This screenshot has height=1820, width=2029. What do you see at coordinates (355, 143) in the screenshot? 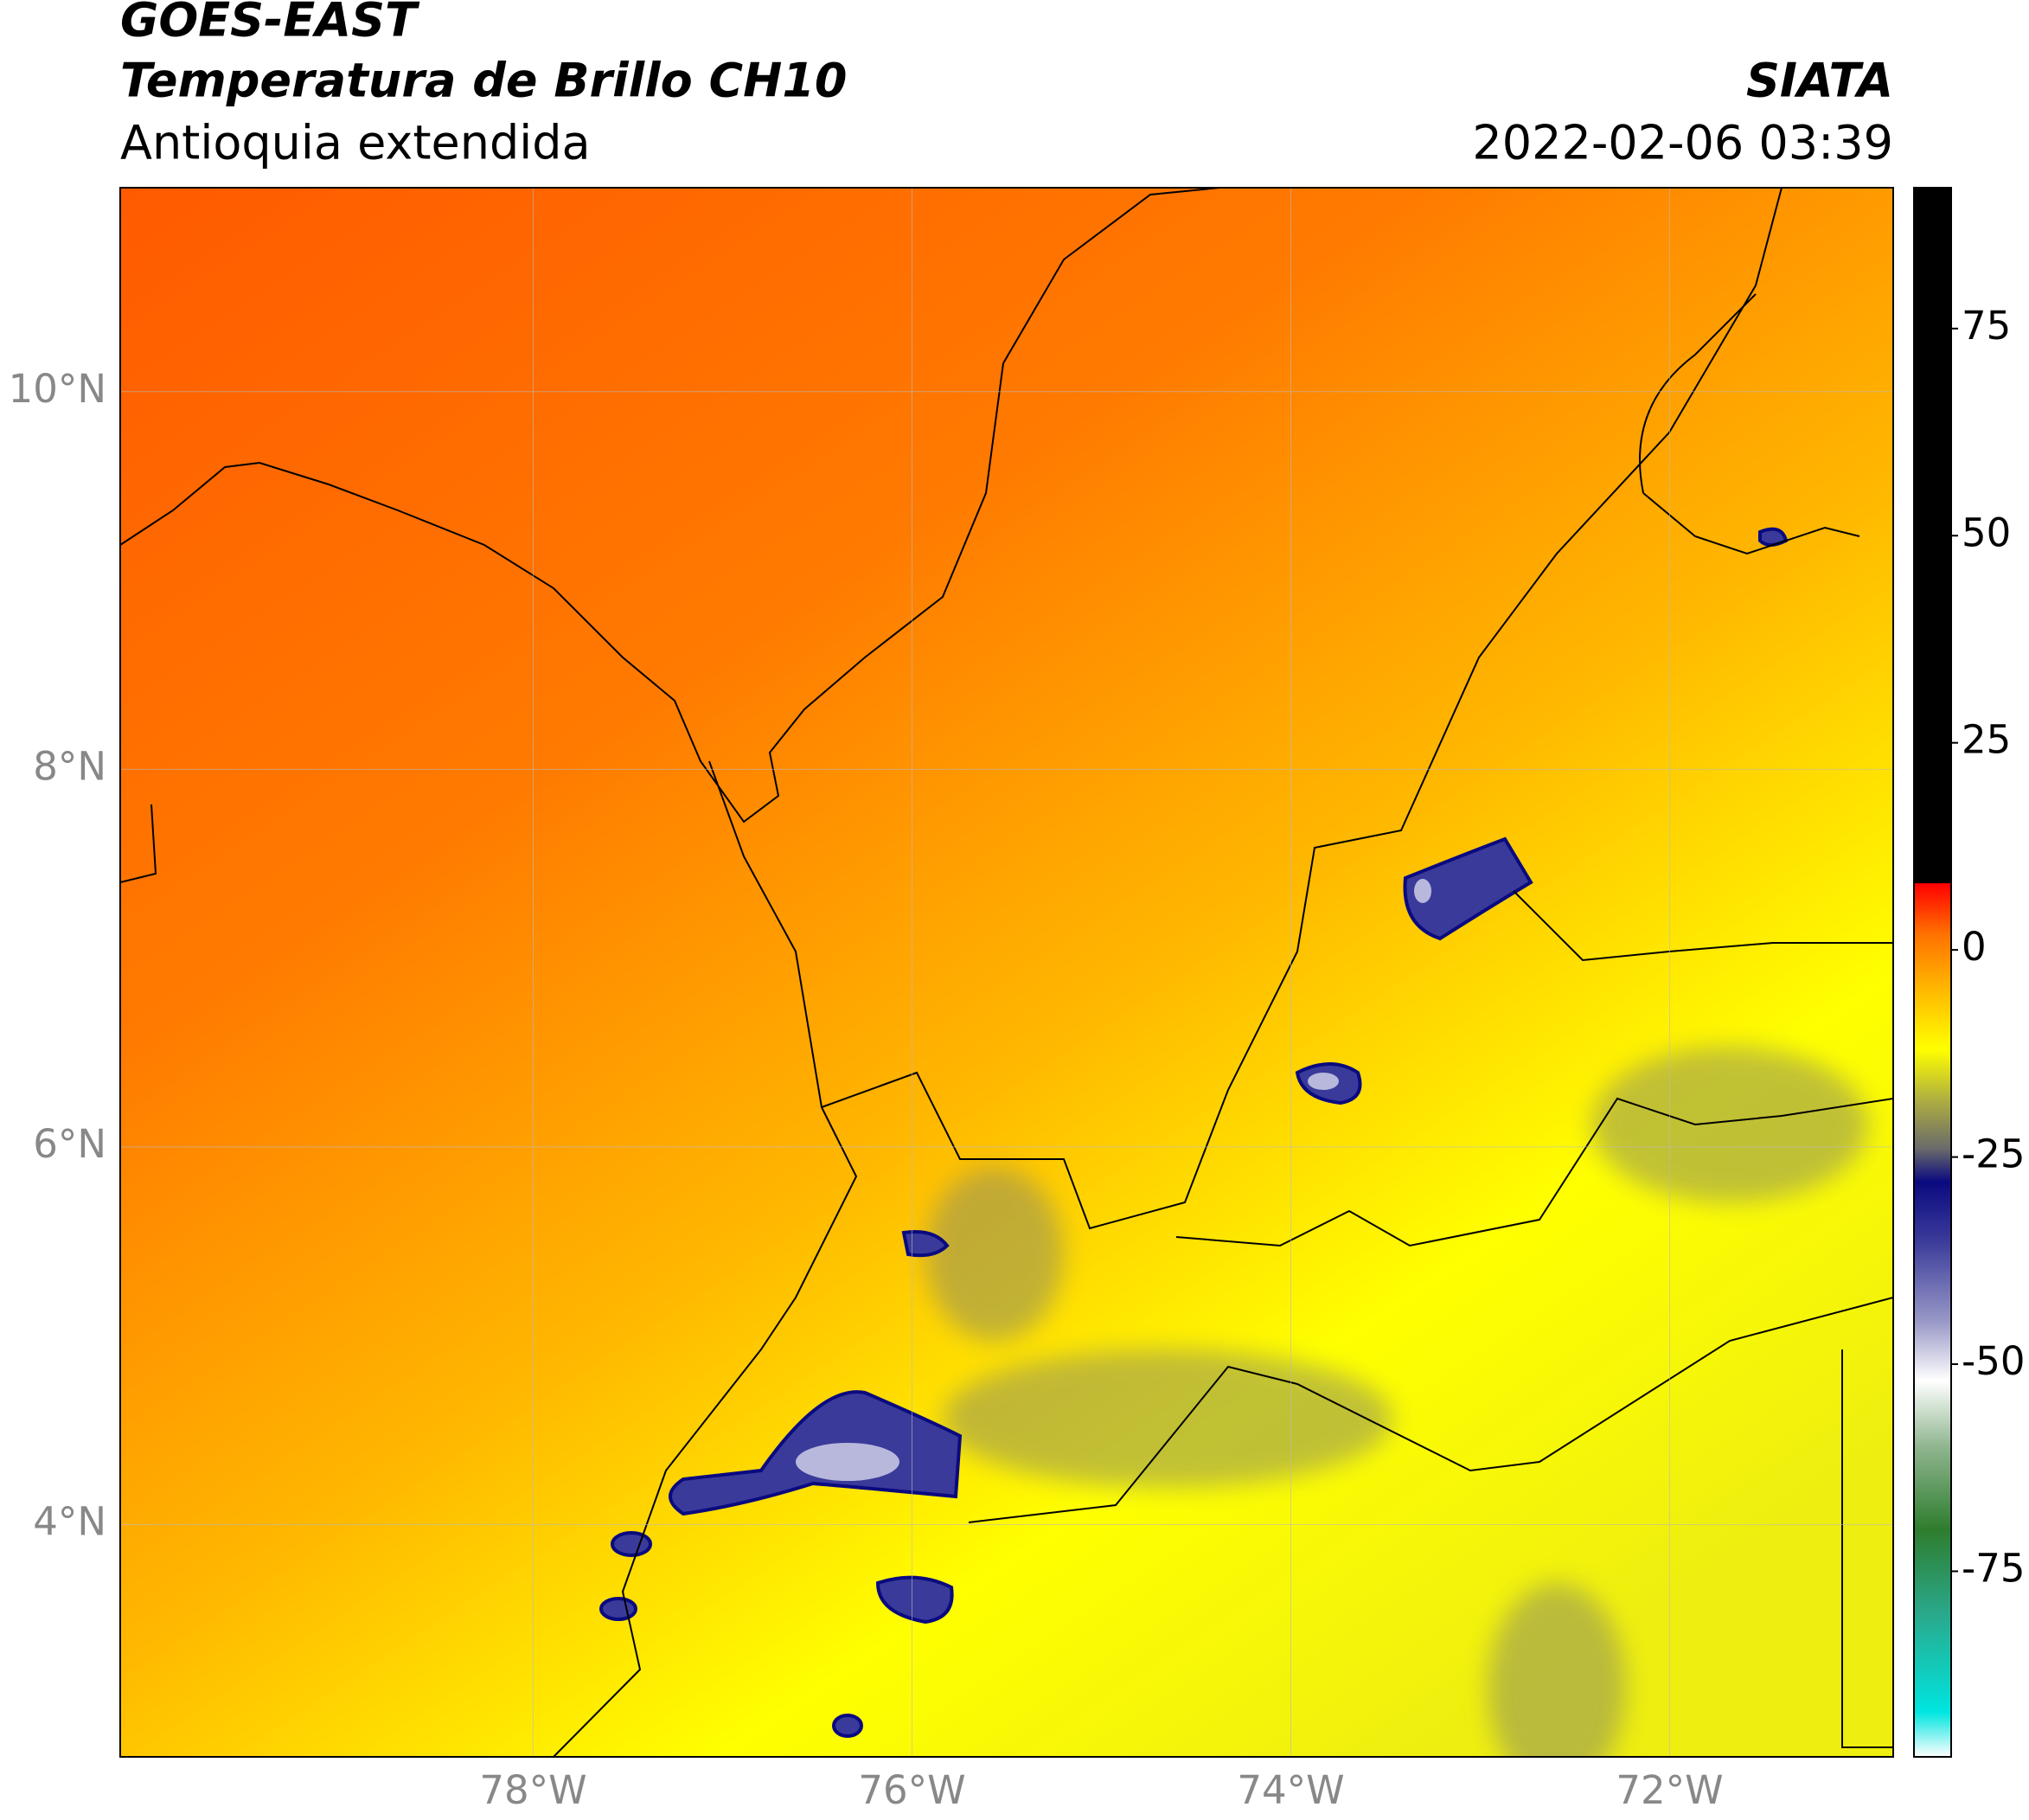
I see `region: Antioquia extendida` at bounding box center [355, 143].